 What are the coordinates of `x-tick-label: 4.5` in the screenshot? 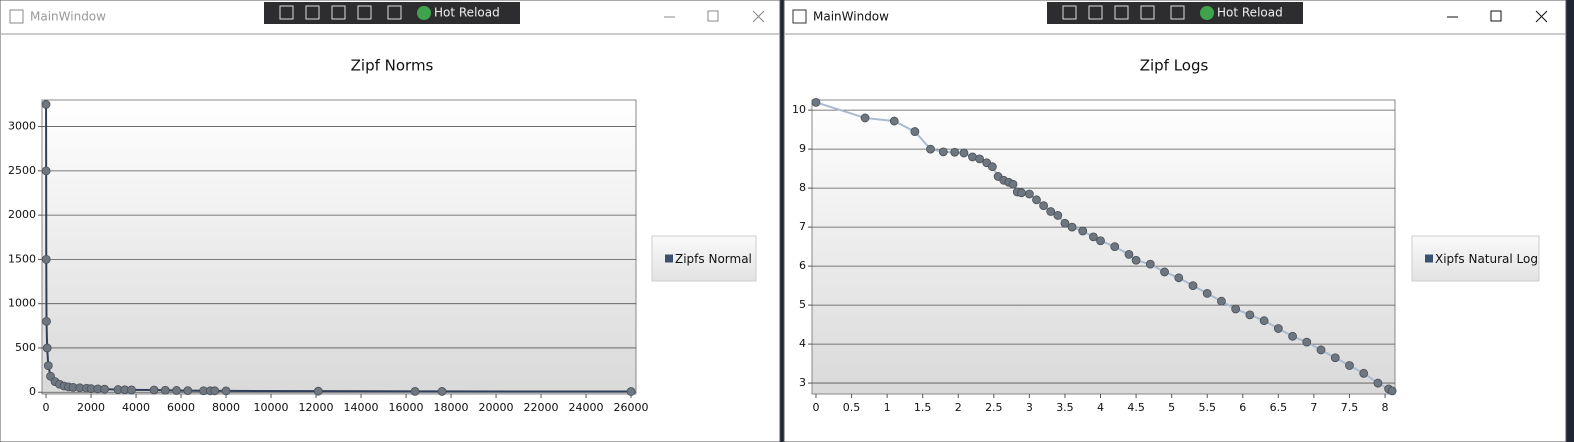 It's located at (1136, 407).